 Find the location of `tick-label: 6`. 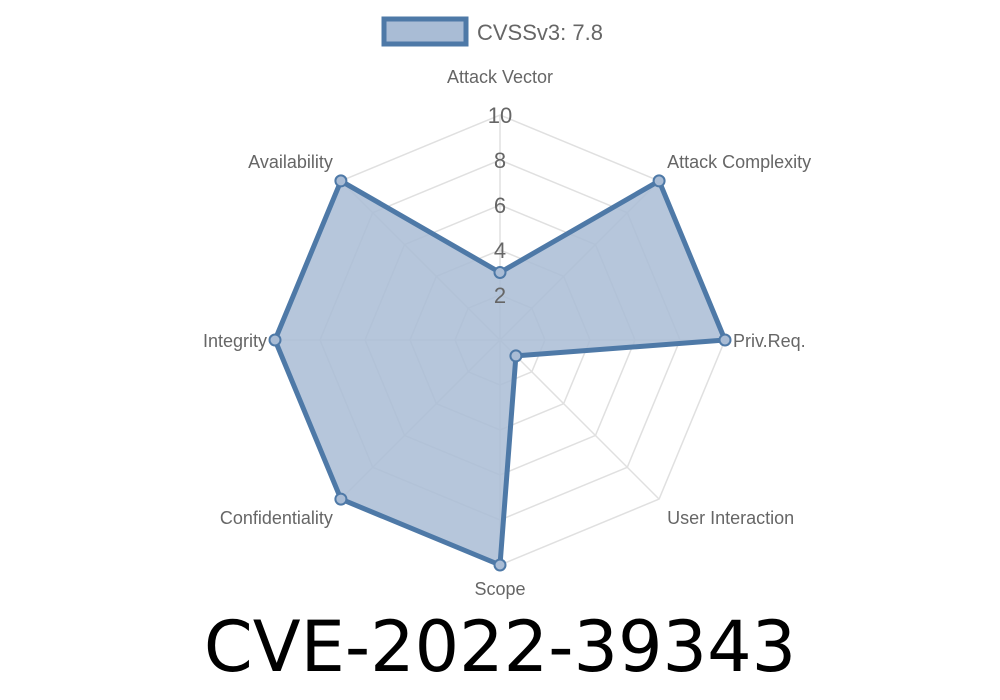

tick-label: 6 is located at coordinates (500, 205).